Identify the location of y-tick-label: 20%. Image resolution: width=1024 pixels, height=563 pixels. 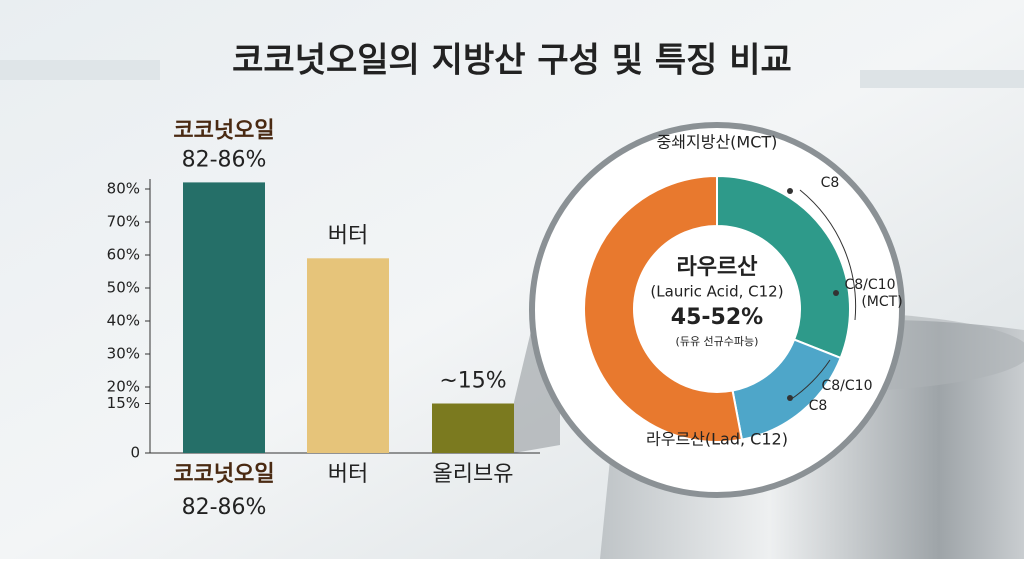
(123, 387).